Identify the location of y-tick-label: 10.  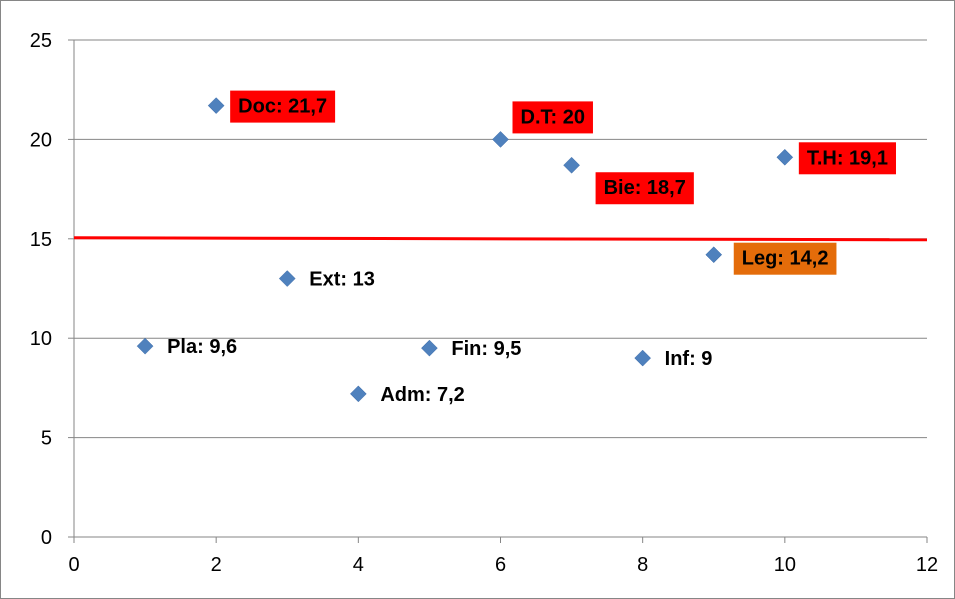
(41, 339).